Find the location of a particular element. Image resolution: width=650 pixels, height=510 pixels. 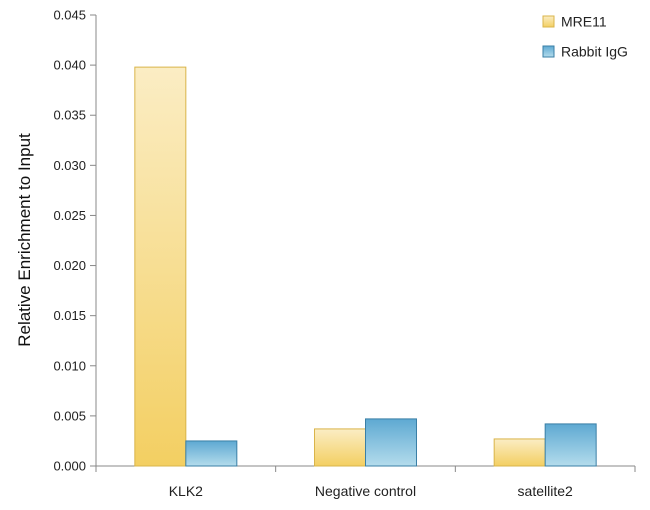

y-tick-label: 0.030 is located at coordinates (69, 165).